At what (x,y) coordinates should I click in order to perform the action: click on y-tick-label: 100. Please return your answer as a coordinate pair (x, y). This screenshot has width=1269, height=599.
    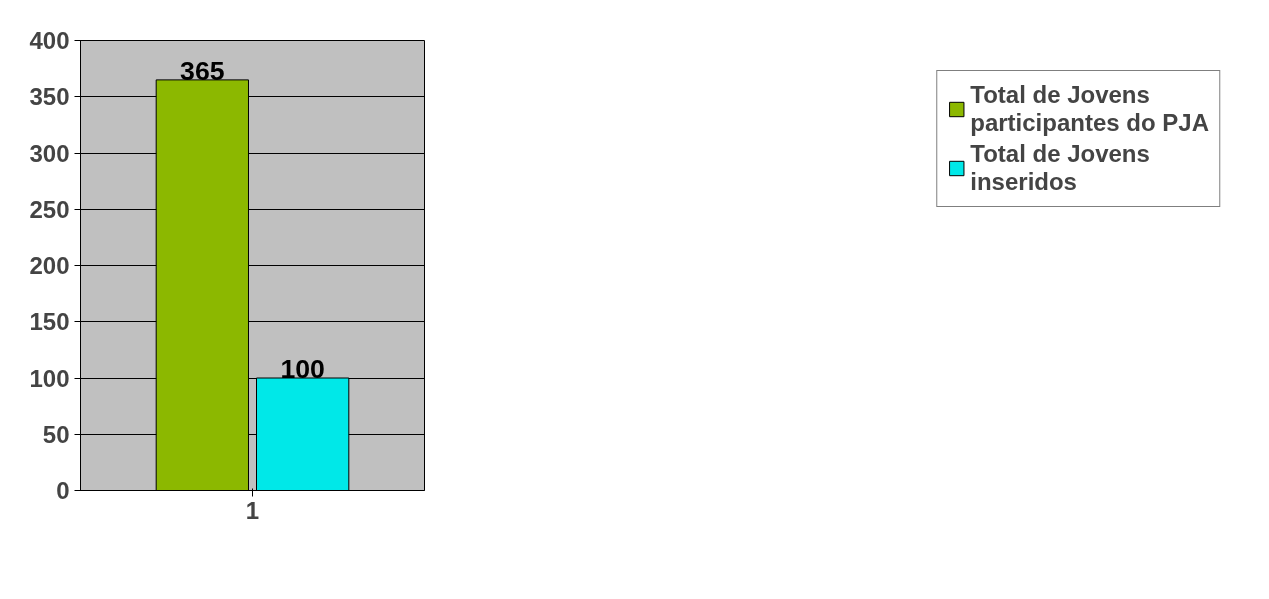
    Looking at the image, I should click on (49, 378).